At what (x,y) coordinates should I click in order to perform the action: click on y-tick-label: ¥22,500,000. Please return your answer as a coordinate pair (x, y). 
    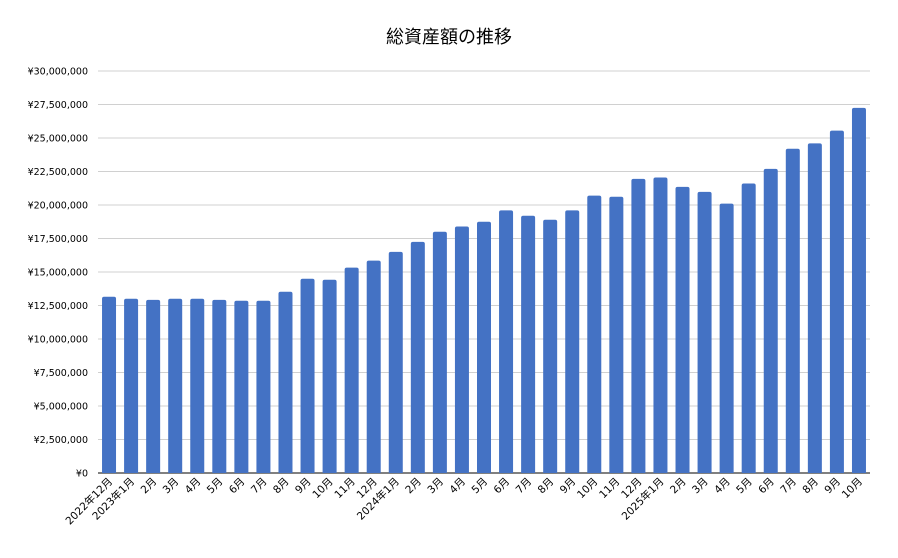
    Looking at the image, I should click on (58, 172).